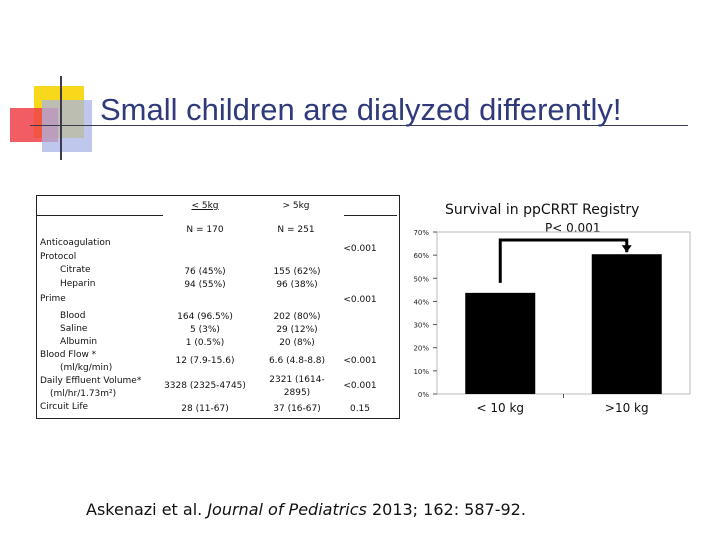 The height and width of the screenshot is (540, 720). What do you see at coordinates (360, 409) in the screenshot?
I see `row-p: 0.15` at bounding box center [360, 409].